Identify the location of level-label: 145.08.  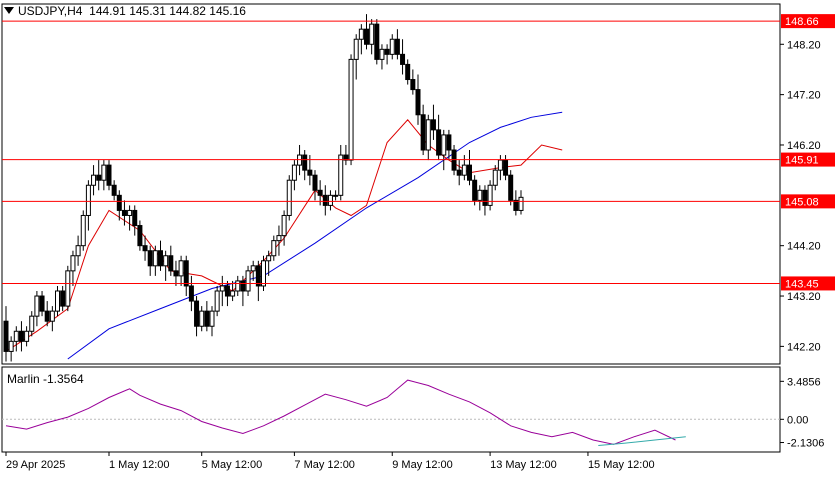
(802, 202).